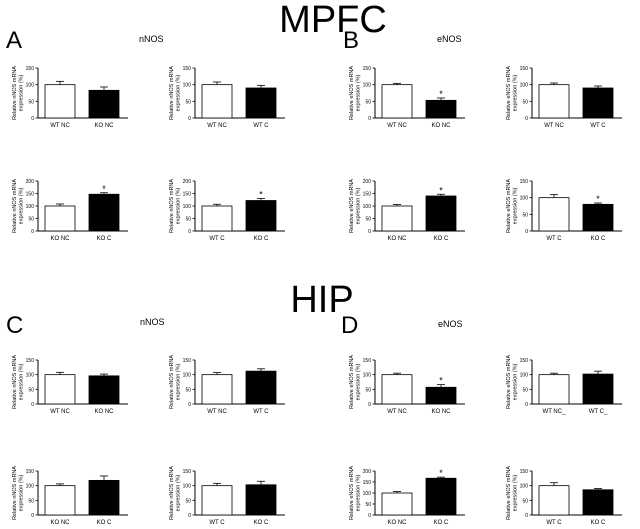 Image resolution: width=640 pixels, height=529 pixels. I want to click on panel-gene-d: eNOS, so click(450, 324).